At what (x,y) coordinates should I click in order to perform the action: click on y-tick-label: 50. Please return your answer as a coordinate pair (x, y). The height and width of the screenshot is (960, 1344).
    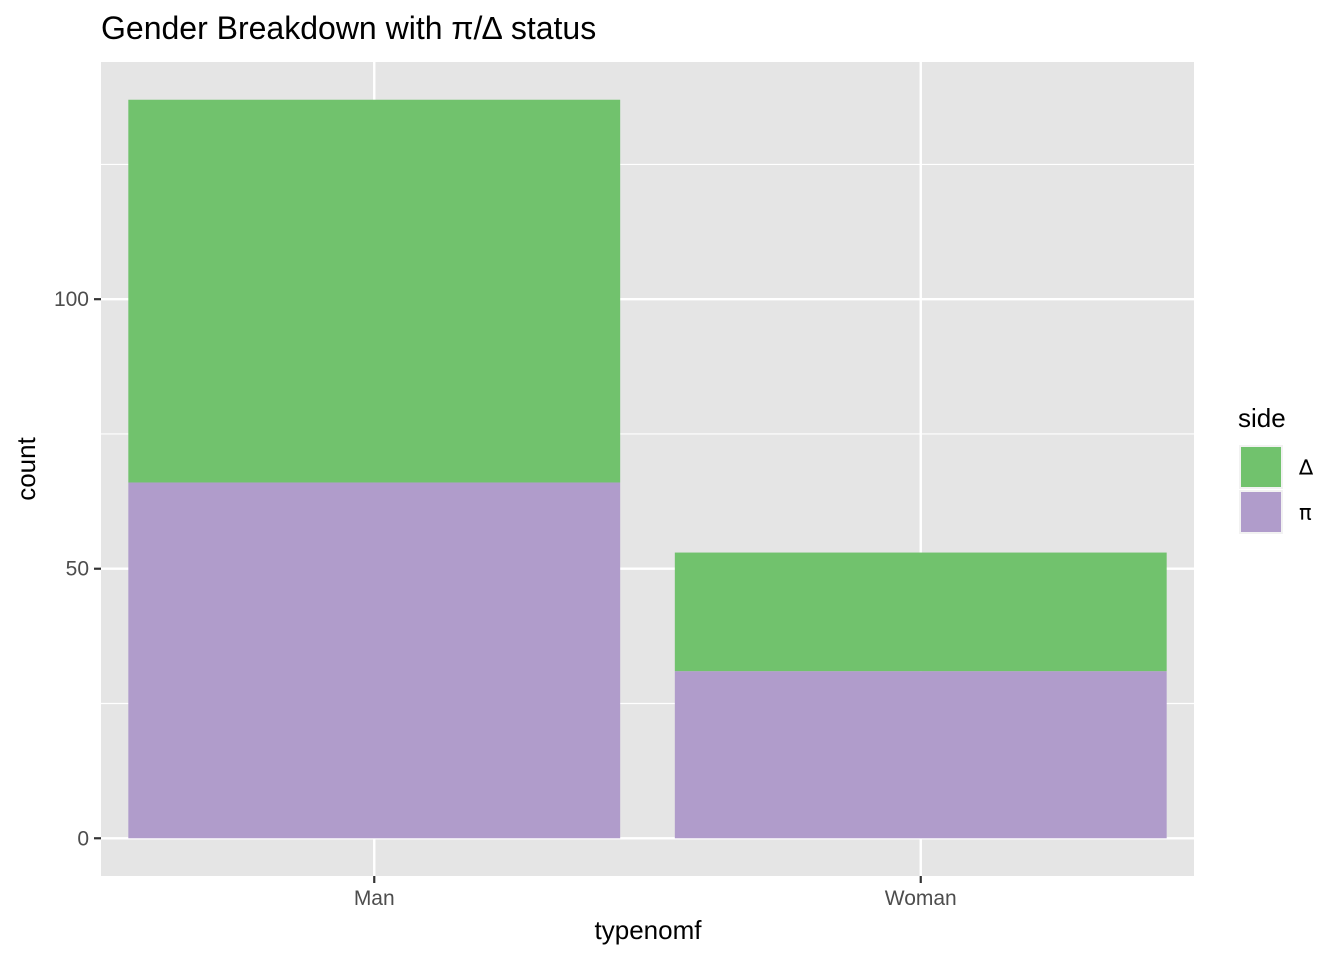
    Looking at the image, I should click on (77, 569).